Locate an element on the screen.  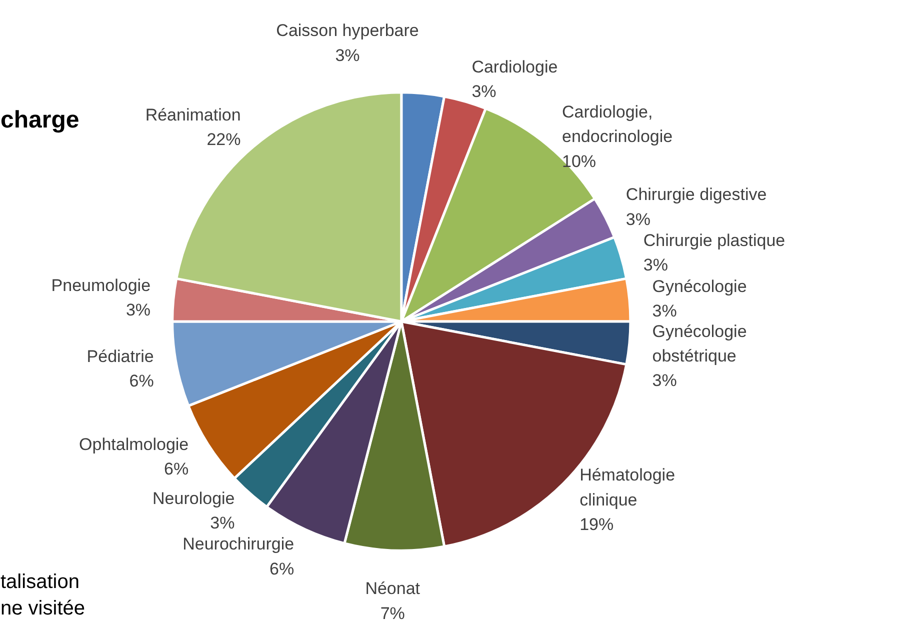
slice-label: Gynécologie obstétrique is located at coordinates (699, 344).